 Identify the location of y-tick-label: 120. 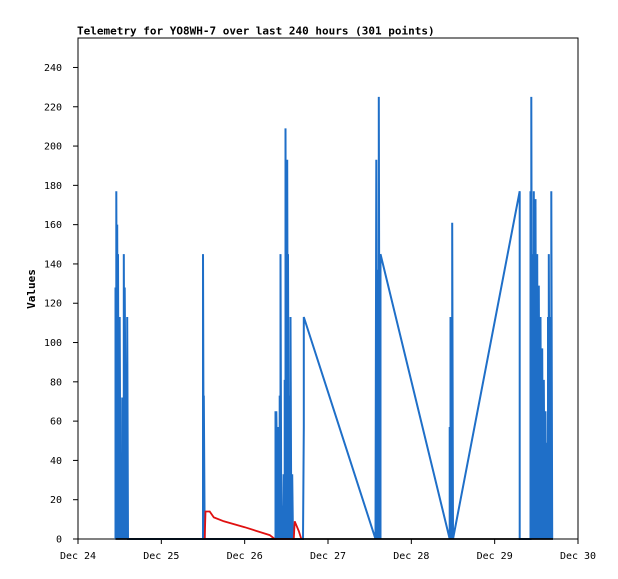
(53, 304).